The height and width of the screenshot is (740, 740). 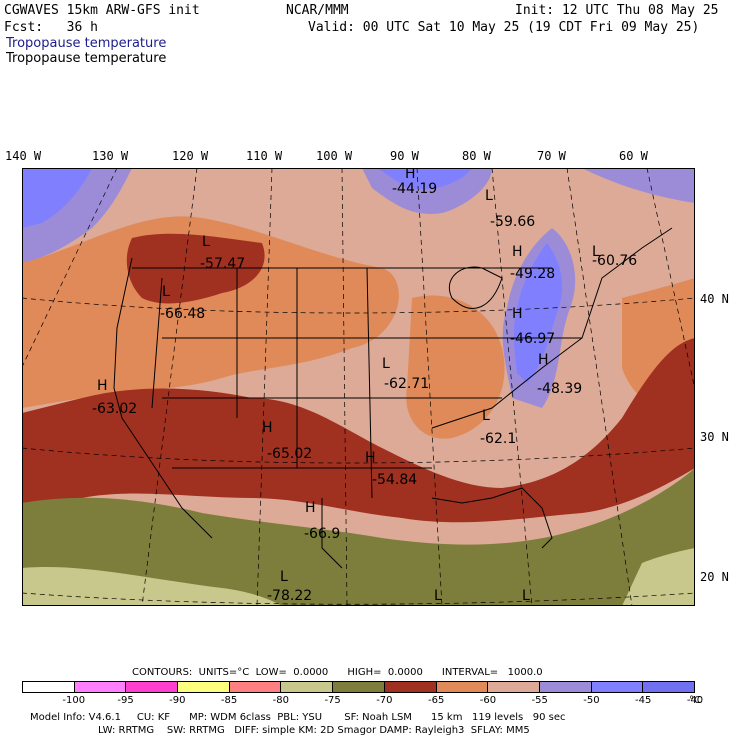 What do you see at coordinates (114, 409) in the screenshot?
I see `extremum-value: -63.02` at bounding box center [114, 409].